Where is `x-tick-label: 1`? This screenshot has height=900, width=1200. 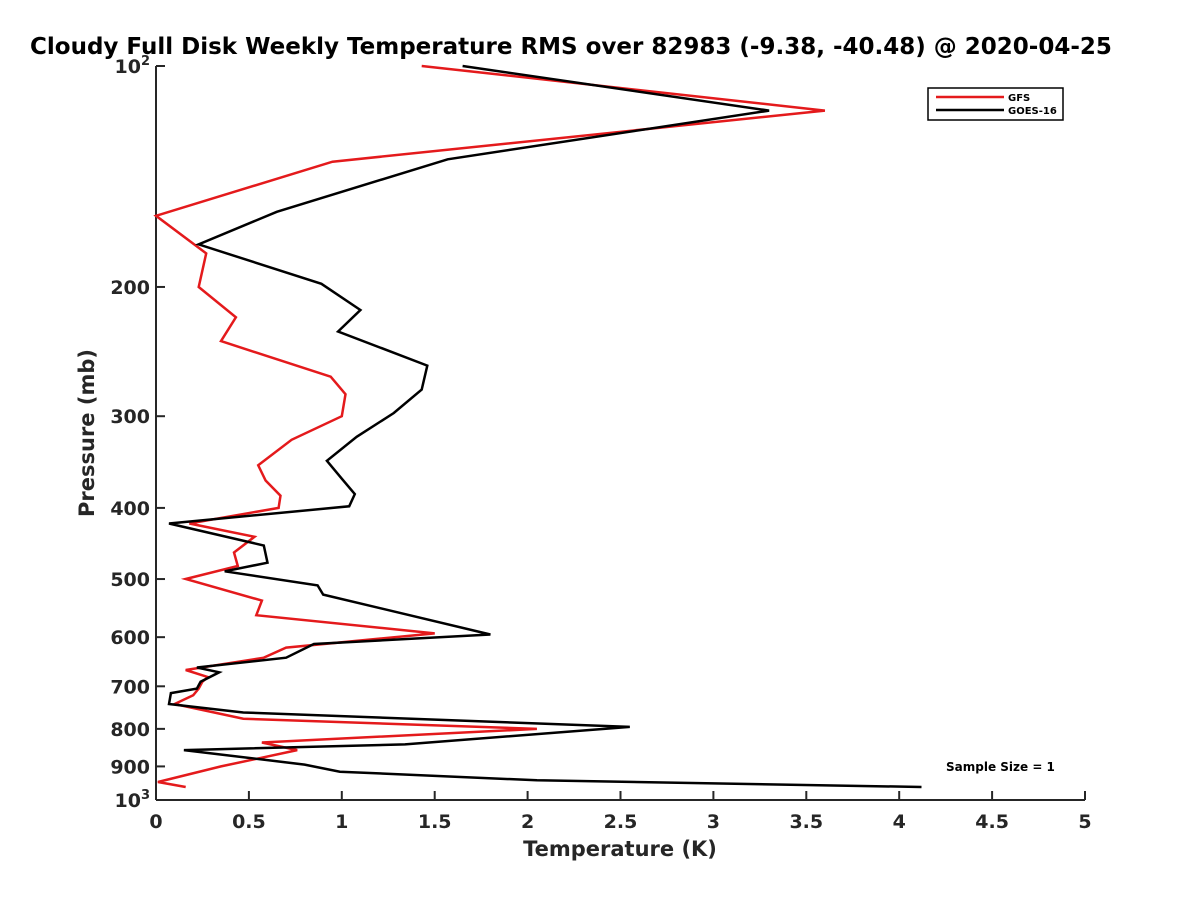 x-tick-label: 1 is located at coordinates (341, 822).